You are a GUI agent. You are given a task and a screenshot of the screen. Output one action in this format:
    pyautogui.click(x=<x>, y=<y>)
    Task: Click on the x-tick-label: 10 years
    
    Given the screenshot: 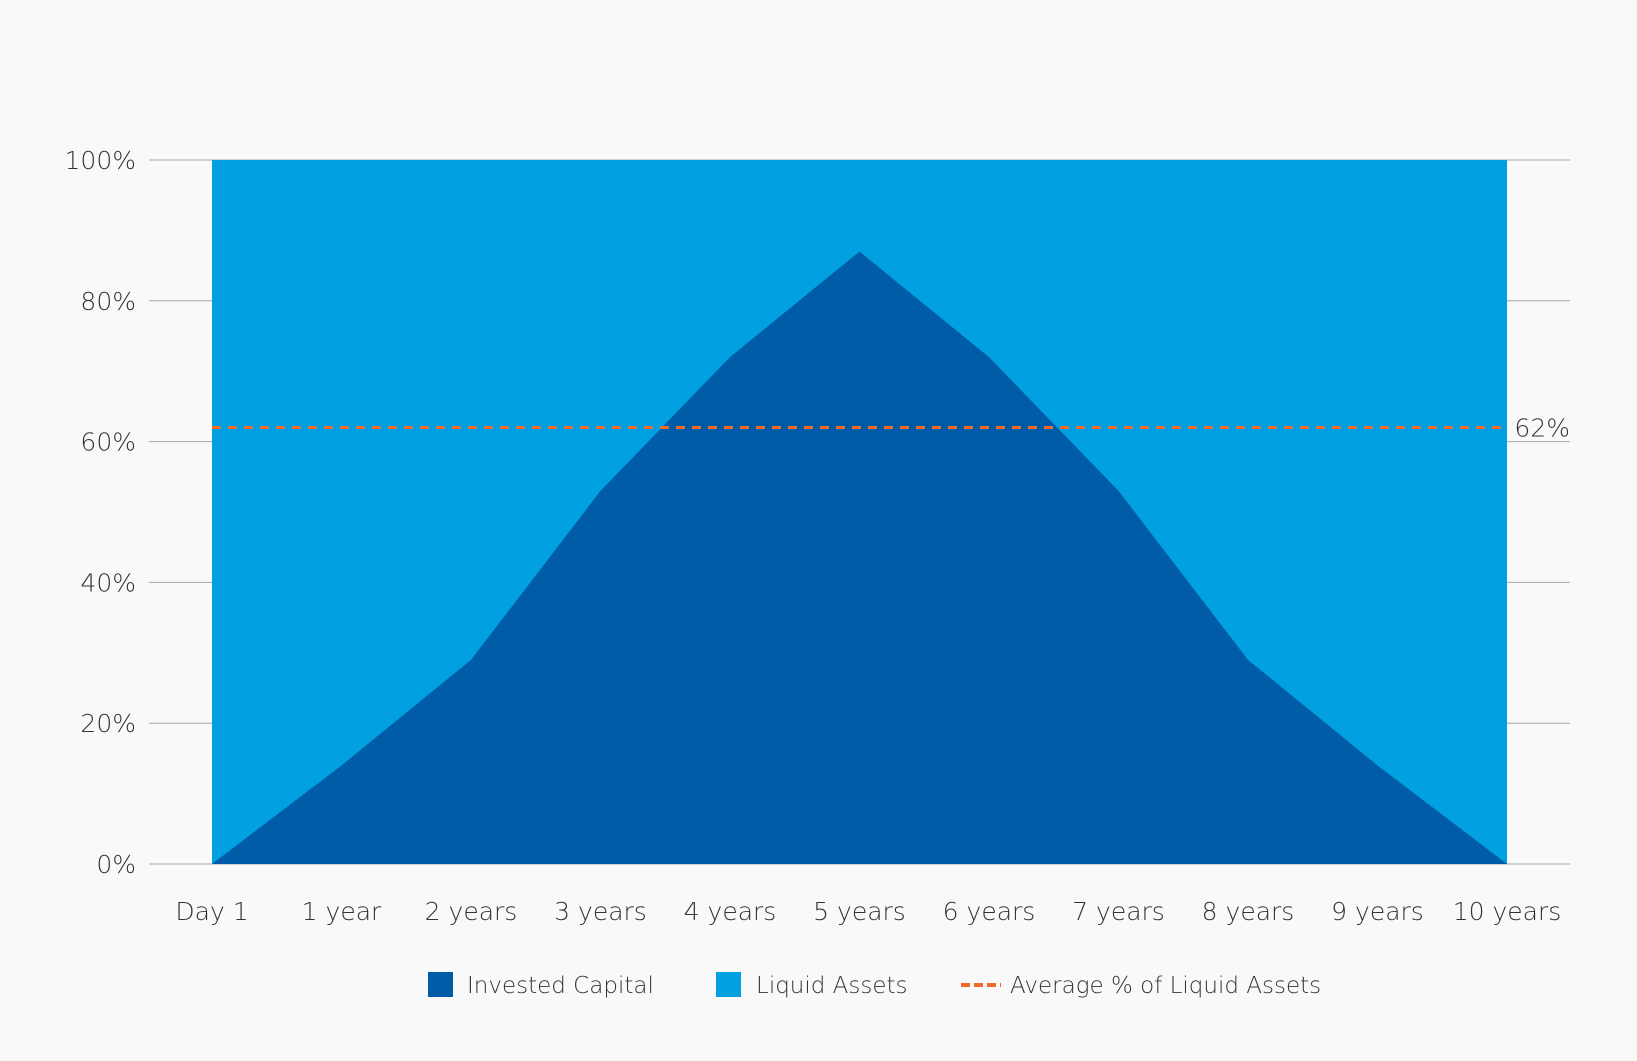 What is the action you would take?
    pyautogui.click(x=1507, y=911)
    